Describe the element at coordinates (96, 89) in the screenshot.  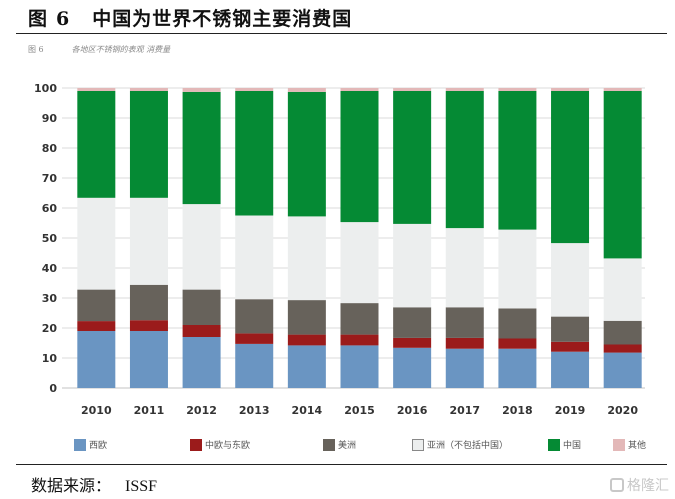
I see `bar-segment-5-2010` at that location.